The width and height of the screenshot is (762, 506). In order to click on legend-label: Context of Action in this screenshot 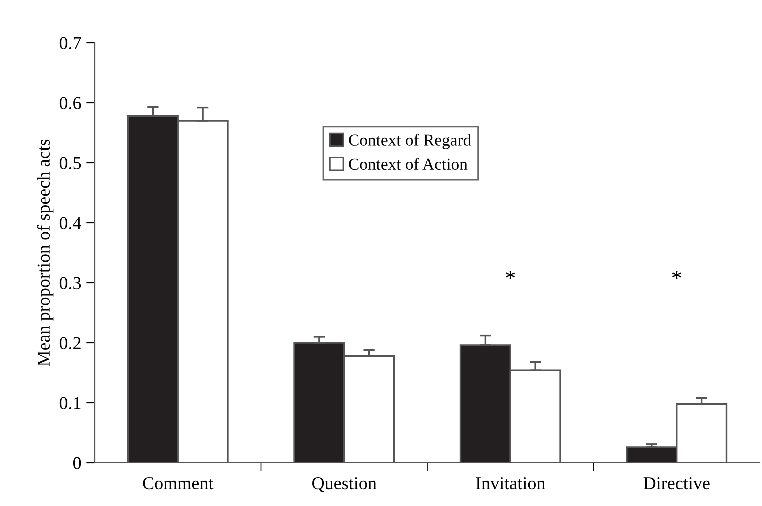, I will do `click(408, 164)`.